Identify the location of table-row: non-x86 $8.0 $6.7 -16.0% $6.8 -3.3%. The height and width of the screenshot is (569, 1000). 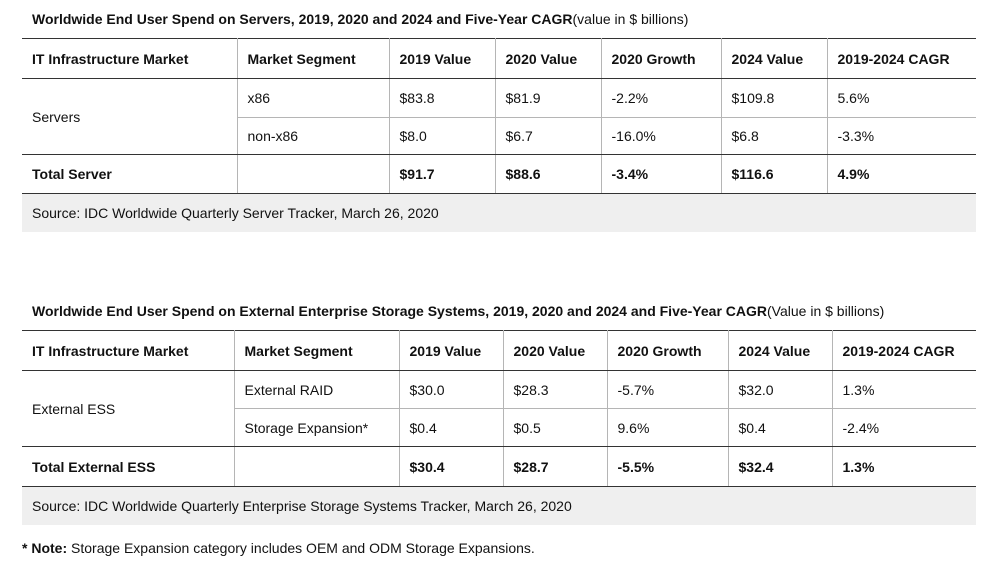
(499, 136).